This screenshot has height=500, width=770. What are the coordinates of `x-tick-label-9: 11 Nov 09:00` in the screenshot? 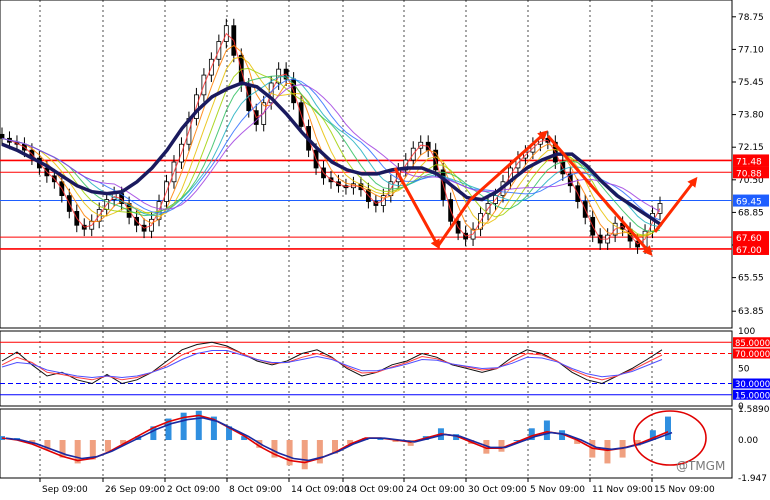 It's located at (622, 490).